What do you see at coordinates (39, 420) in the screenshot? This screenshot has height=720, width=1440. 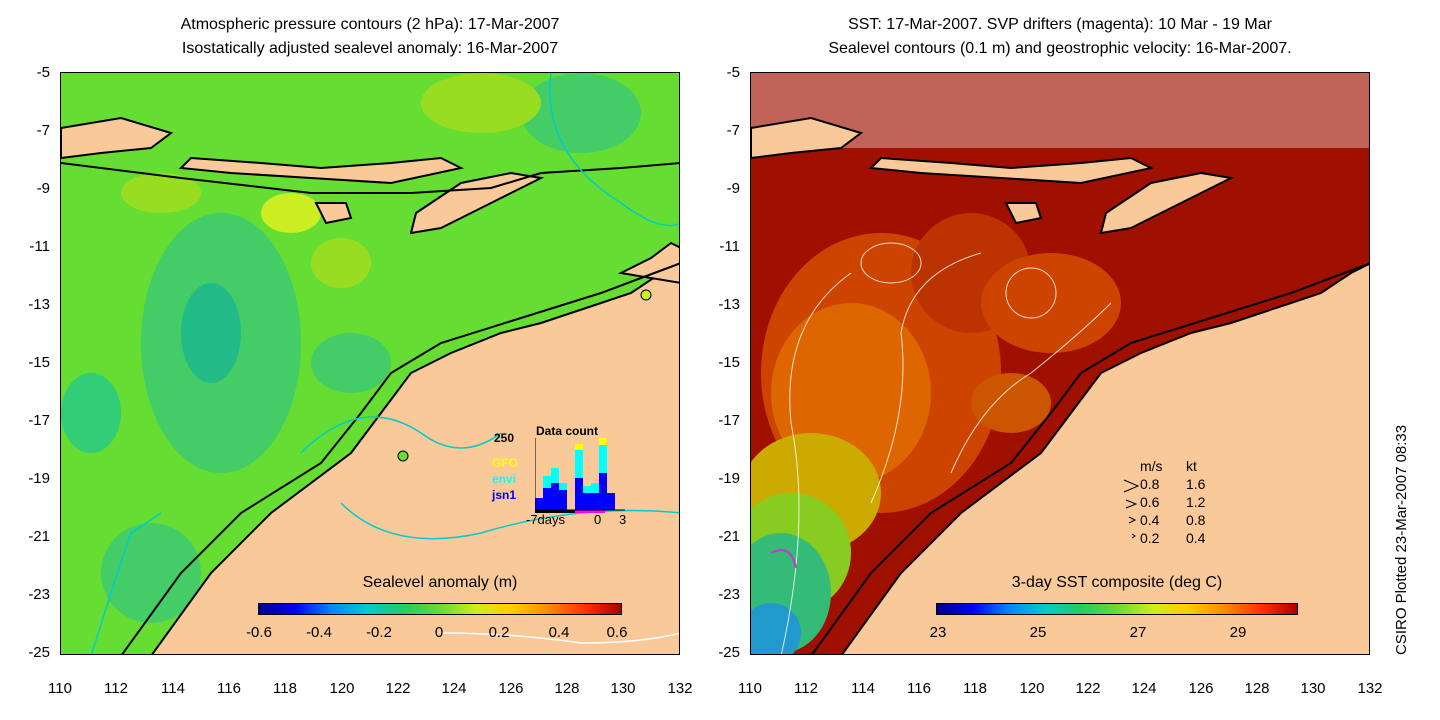 I see `left-y-tick: -17` at bounding box center [39, 420].